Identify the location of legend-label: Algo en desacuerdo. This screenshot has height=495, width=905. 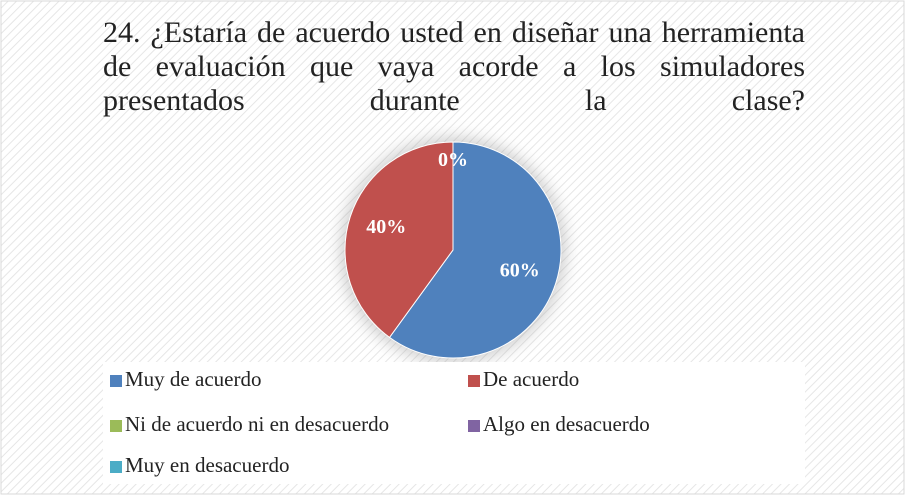
(566, 424).